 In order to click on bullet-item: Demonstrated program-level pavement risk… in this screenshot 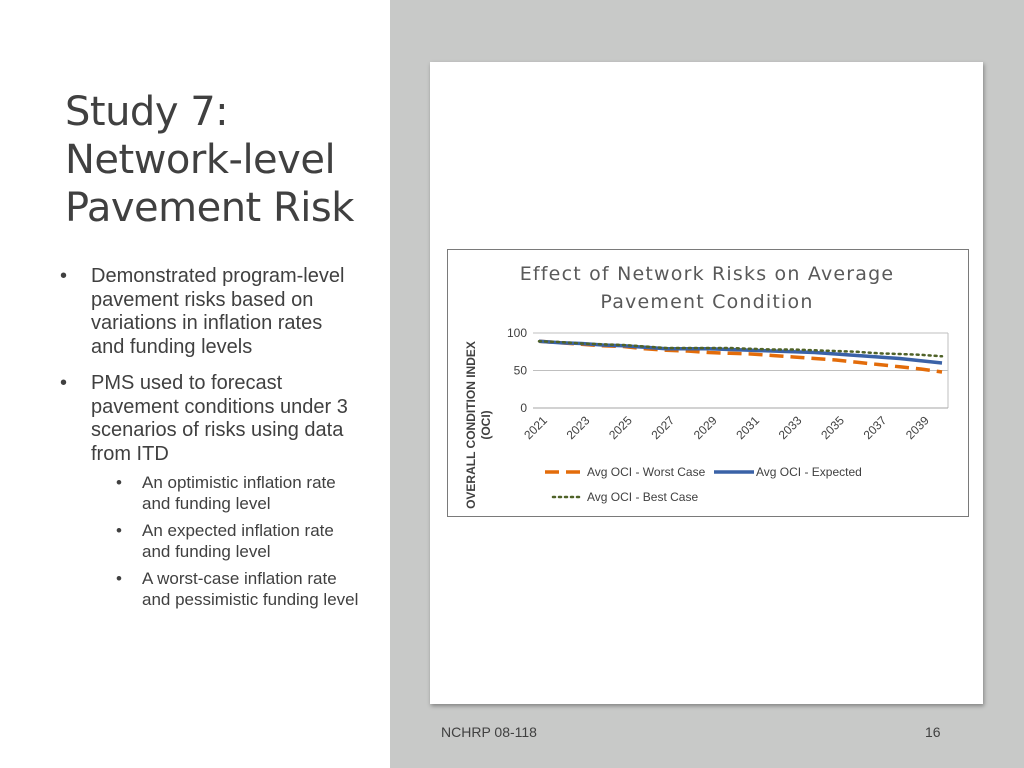, I will do `click(210, 312)`.